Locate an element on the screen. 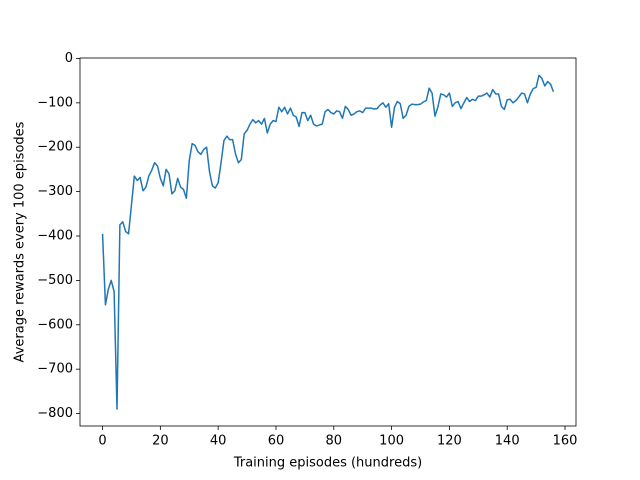  x-tick-label: 20 is located at coordinates (160, 441).